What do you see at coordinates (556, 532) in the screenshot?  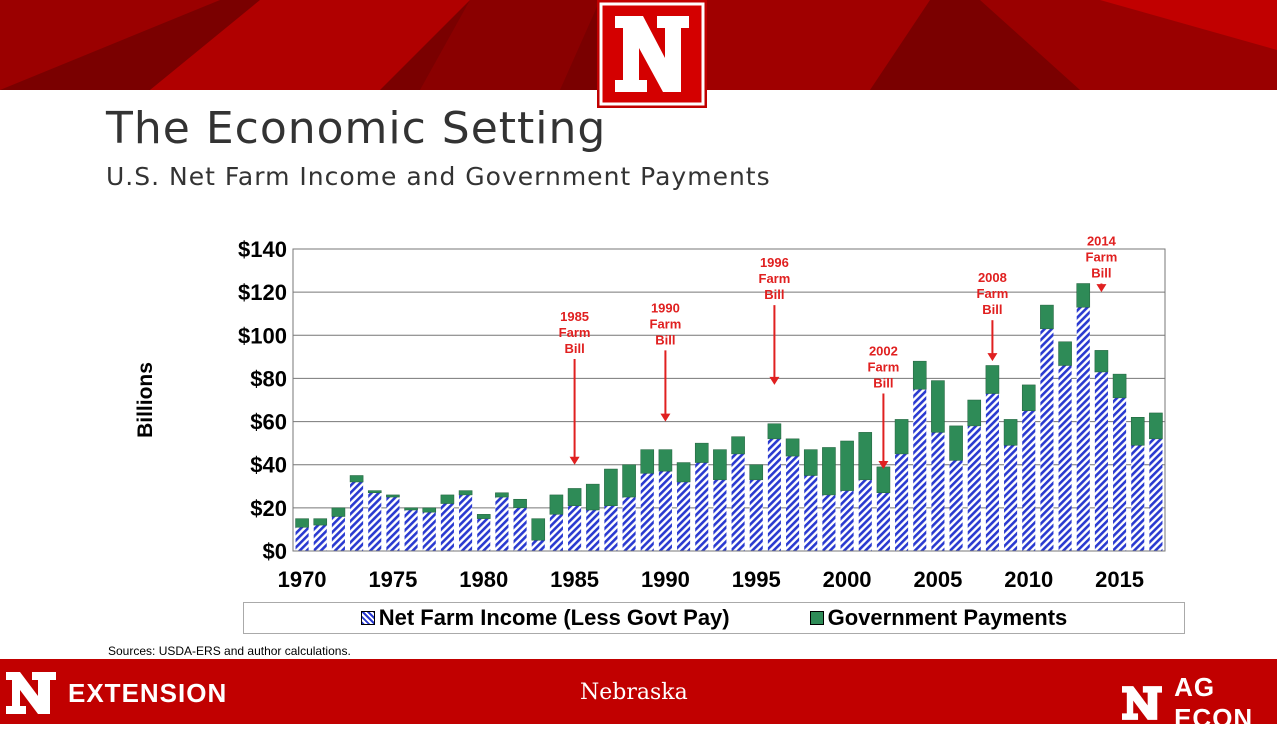 I see `bar-net-income-1984` at bounding box center [556, 532].